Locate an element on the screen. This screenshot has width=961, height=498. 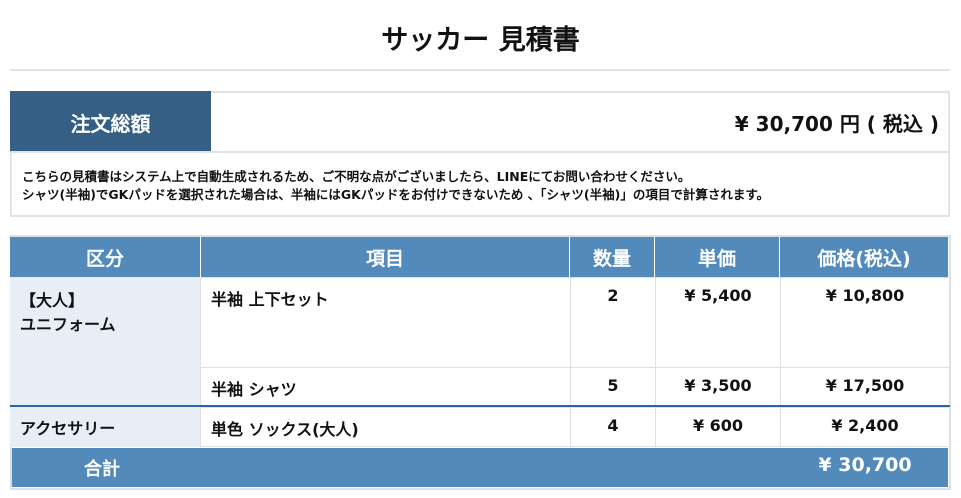
divider is located at coordinates (480, 70).